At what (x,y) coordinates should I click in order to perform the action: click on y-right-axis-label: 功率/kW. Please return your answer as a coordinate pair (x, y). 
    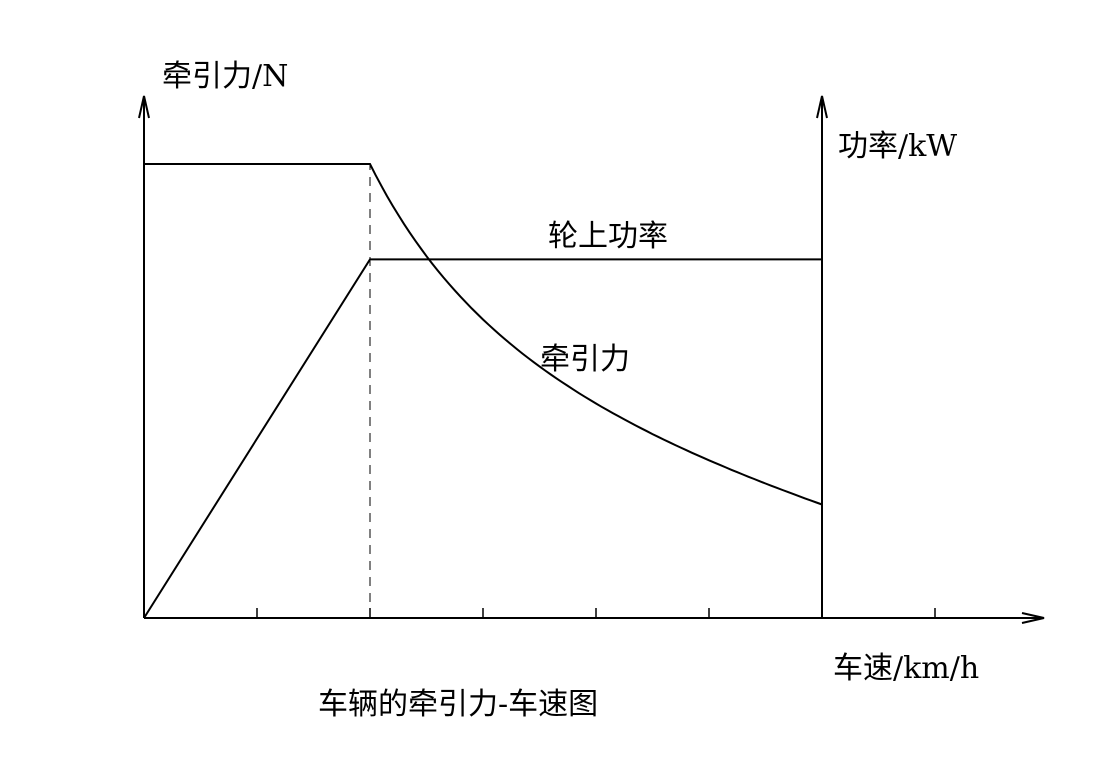
    Looking at the image, I should click on (898, 146).